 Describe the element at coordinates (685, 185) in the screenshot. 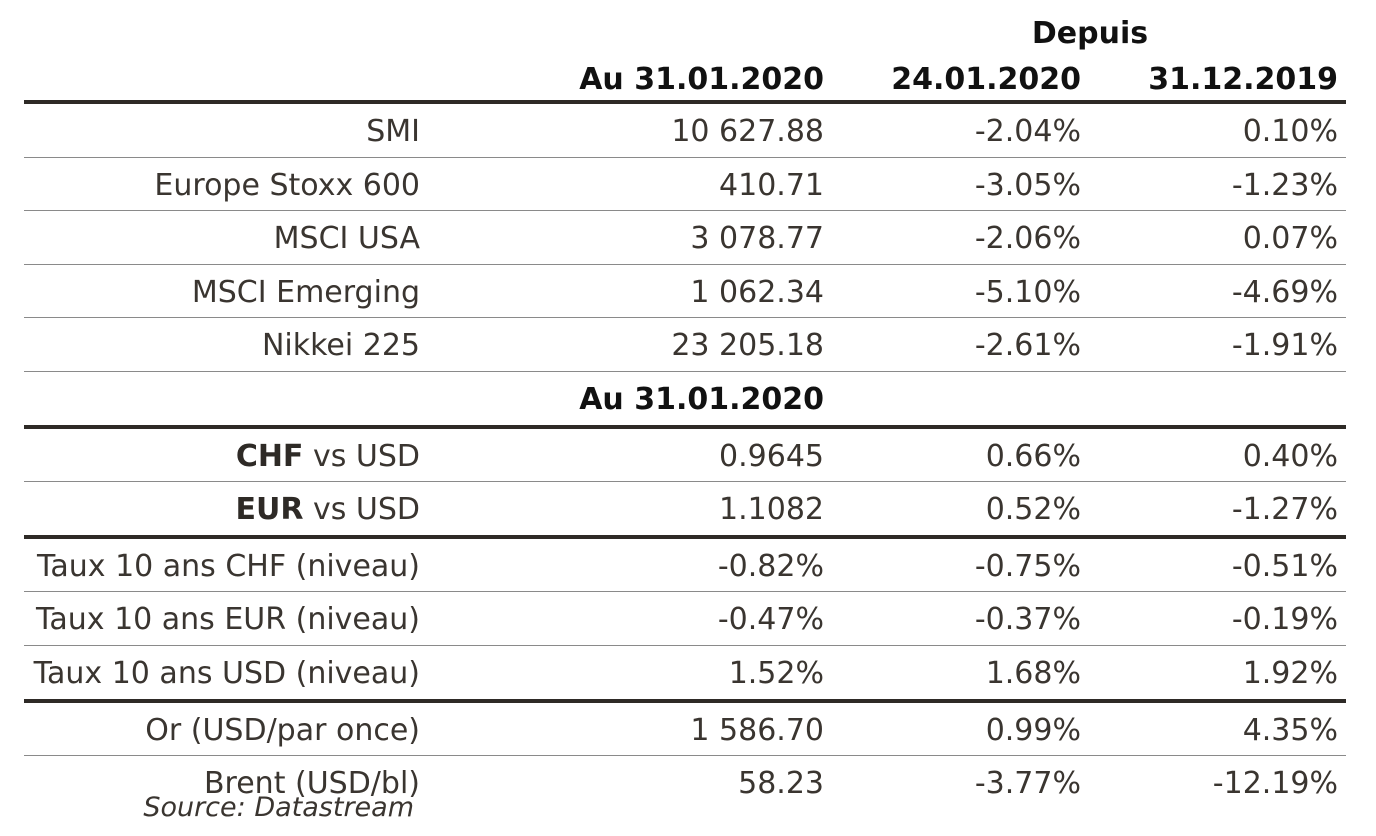

I see `table-row: Europe Stoxx 600 410.71 -3.05% -1.23%` at that location.